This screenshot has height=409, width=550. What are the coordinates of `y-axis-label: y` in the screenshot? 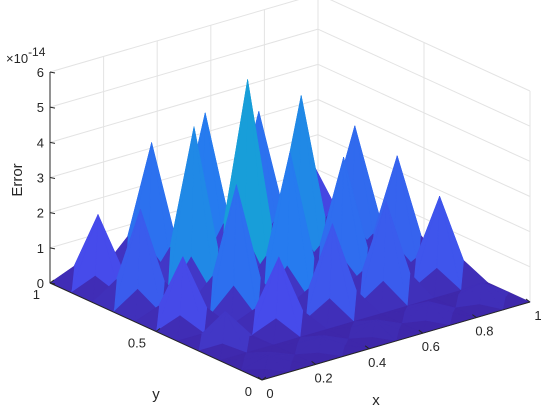 It's located at (156, 394).